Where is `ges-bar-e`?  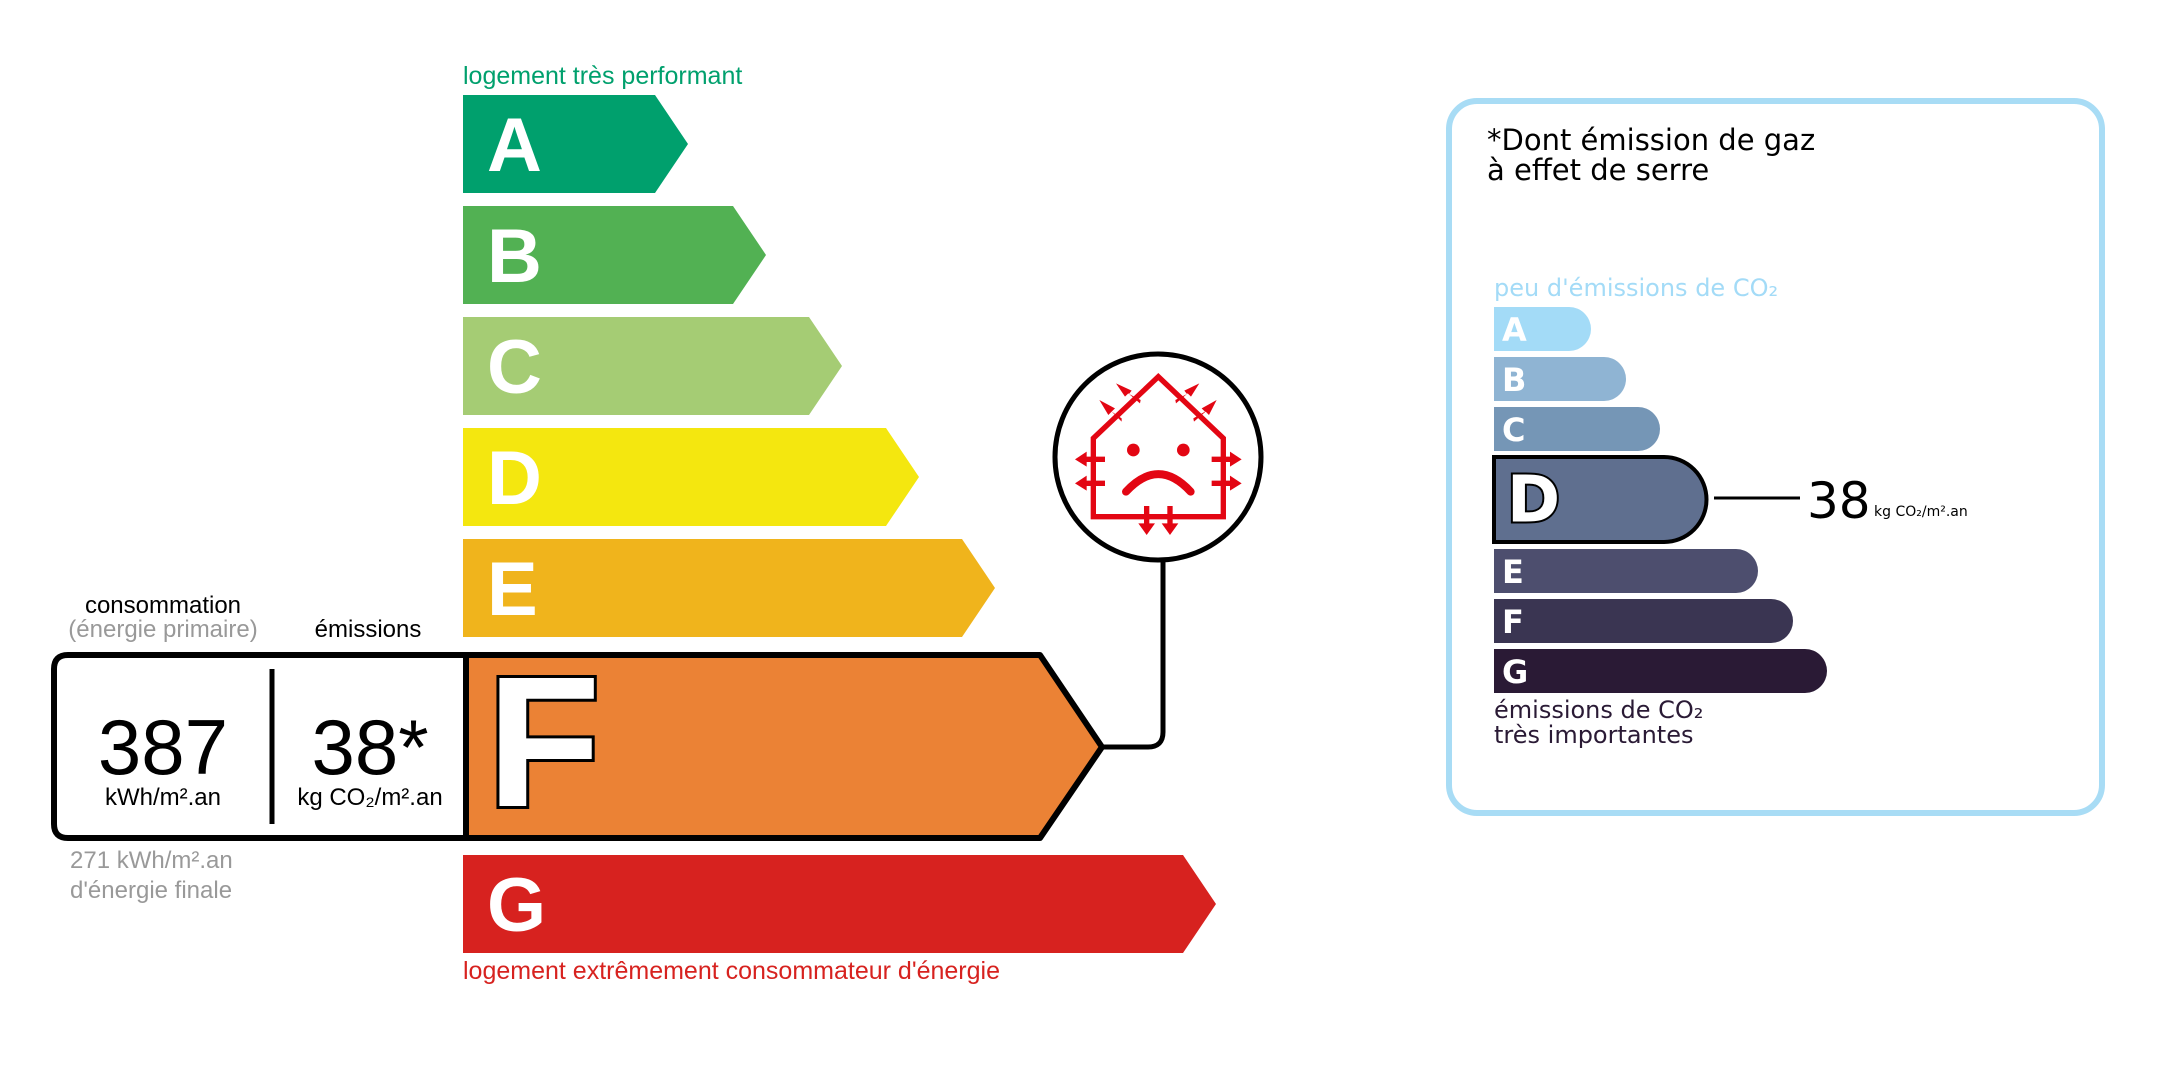
ges-bar-e is located at coordinates (1626, 571).